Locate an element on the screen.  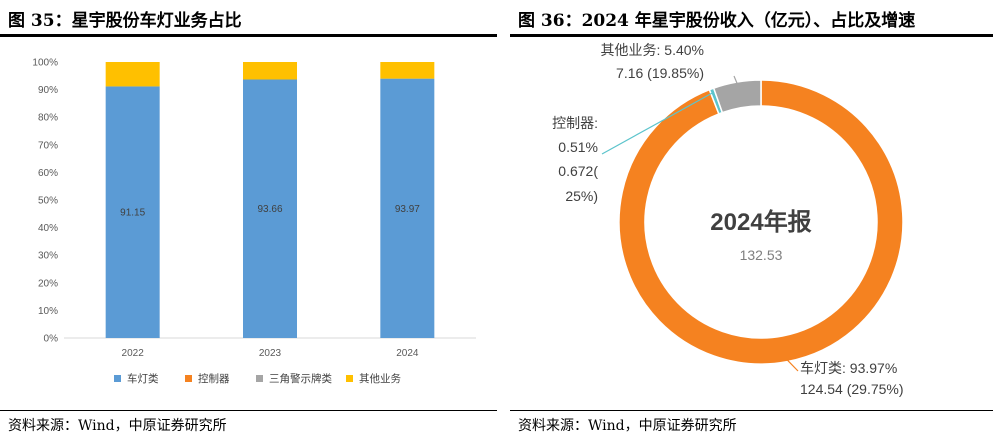
y-tick-label: 50% is located at coordinates (48, 201).